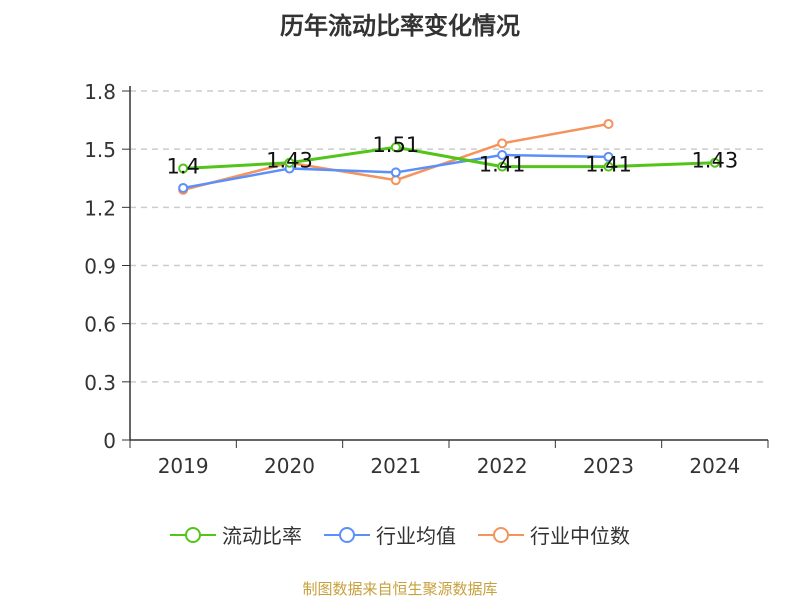 This screenshot has width=800, height=600. What do you see at coordinates (608, 466) in the screenshot?
I see `x-tick-label: 2023` at bounding box center [608, 466].